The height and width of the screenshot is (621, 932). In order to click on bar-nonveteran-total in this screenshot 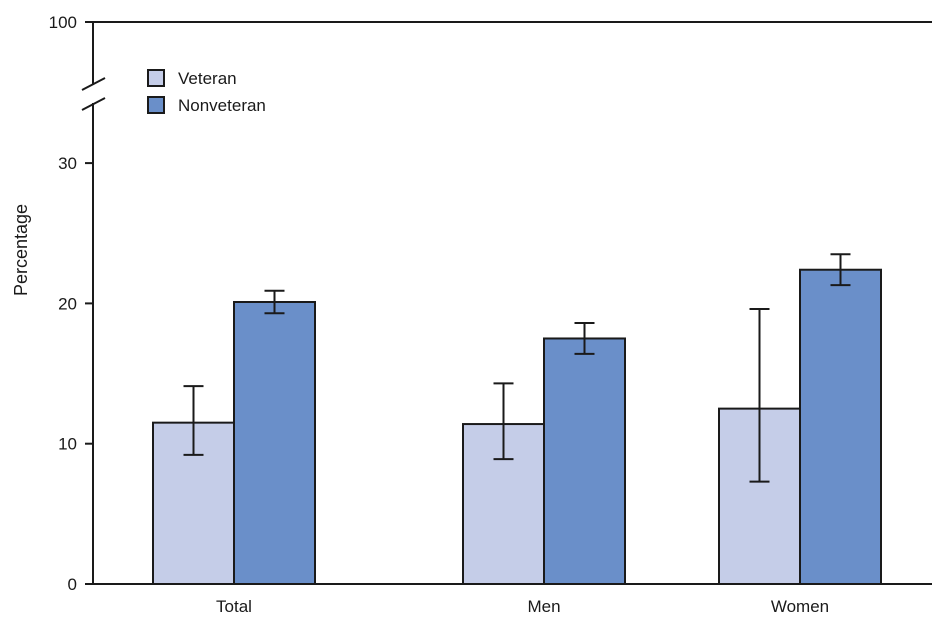, I will do `click(274, 442)`.